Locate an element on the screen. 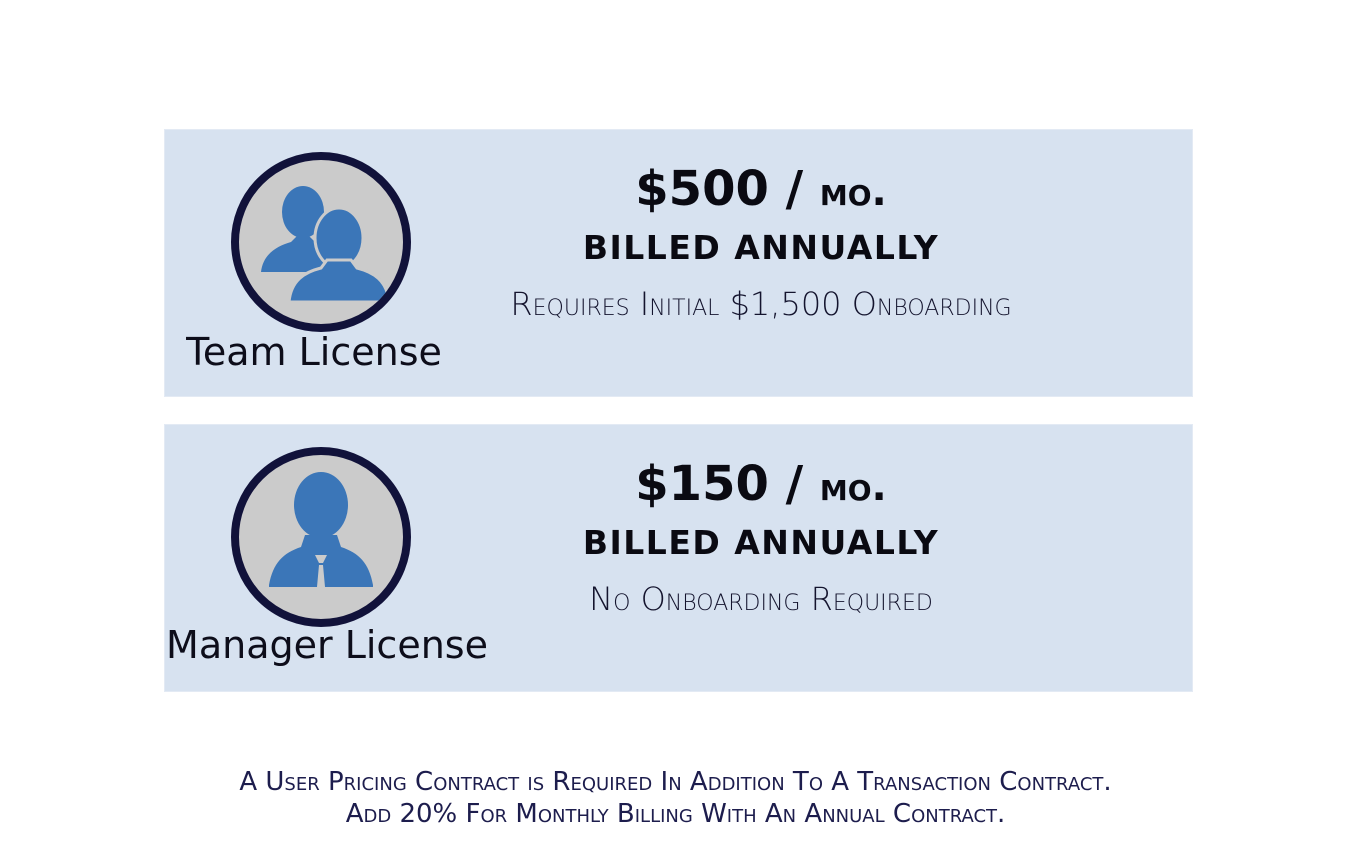 The width and height of the screenshot is (1351, 849). price: $500 / mo. is located at coordinates (761, 190).